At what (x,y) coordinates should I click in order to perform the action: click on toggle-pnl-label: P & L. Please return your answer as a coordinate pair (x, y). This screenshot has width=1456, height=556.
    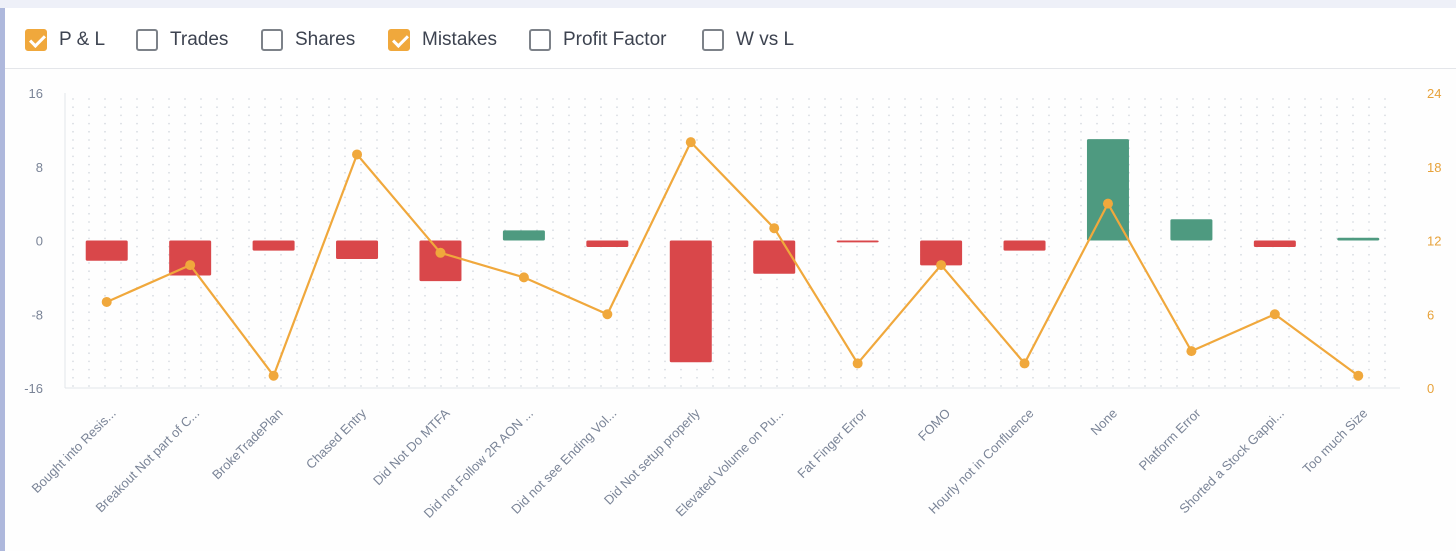
    Looking at the image, I should click on (82, 39).